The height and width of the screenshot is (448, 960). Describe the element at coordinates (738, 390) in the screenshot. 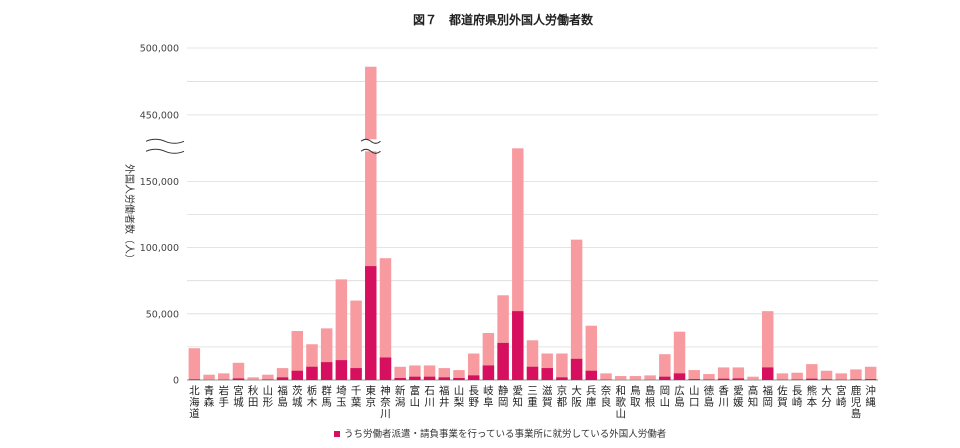

I see `category-label: 愛` at that location.